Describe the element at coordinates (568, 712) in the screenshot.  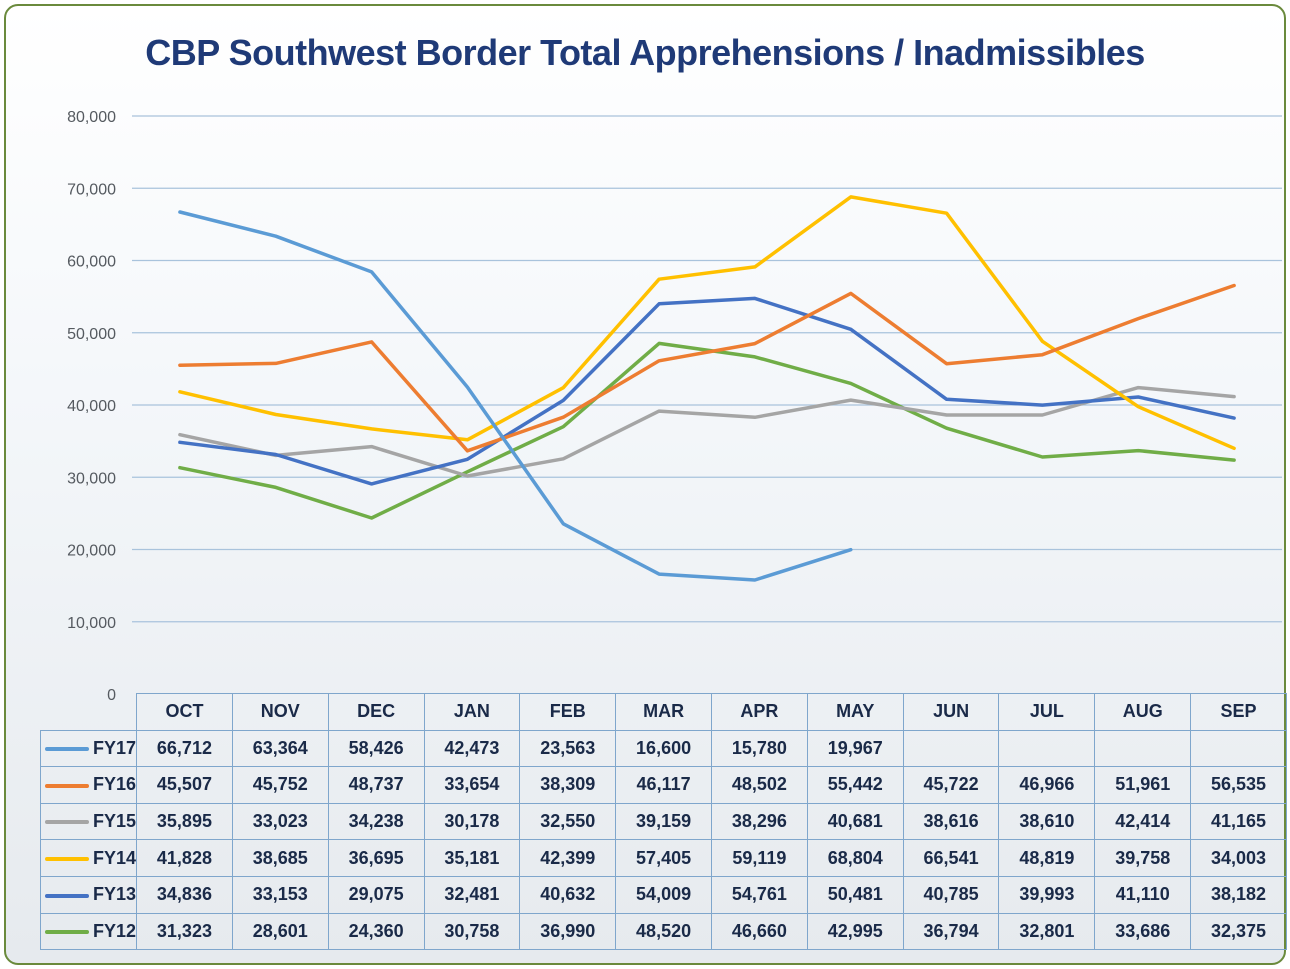
I see `category-header: FEB` at that location.